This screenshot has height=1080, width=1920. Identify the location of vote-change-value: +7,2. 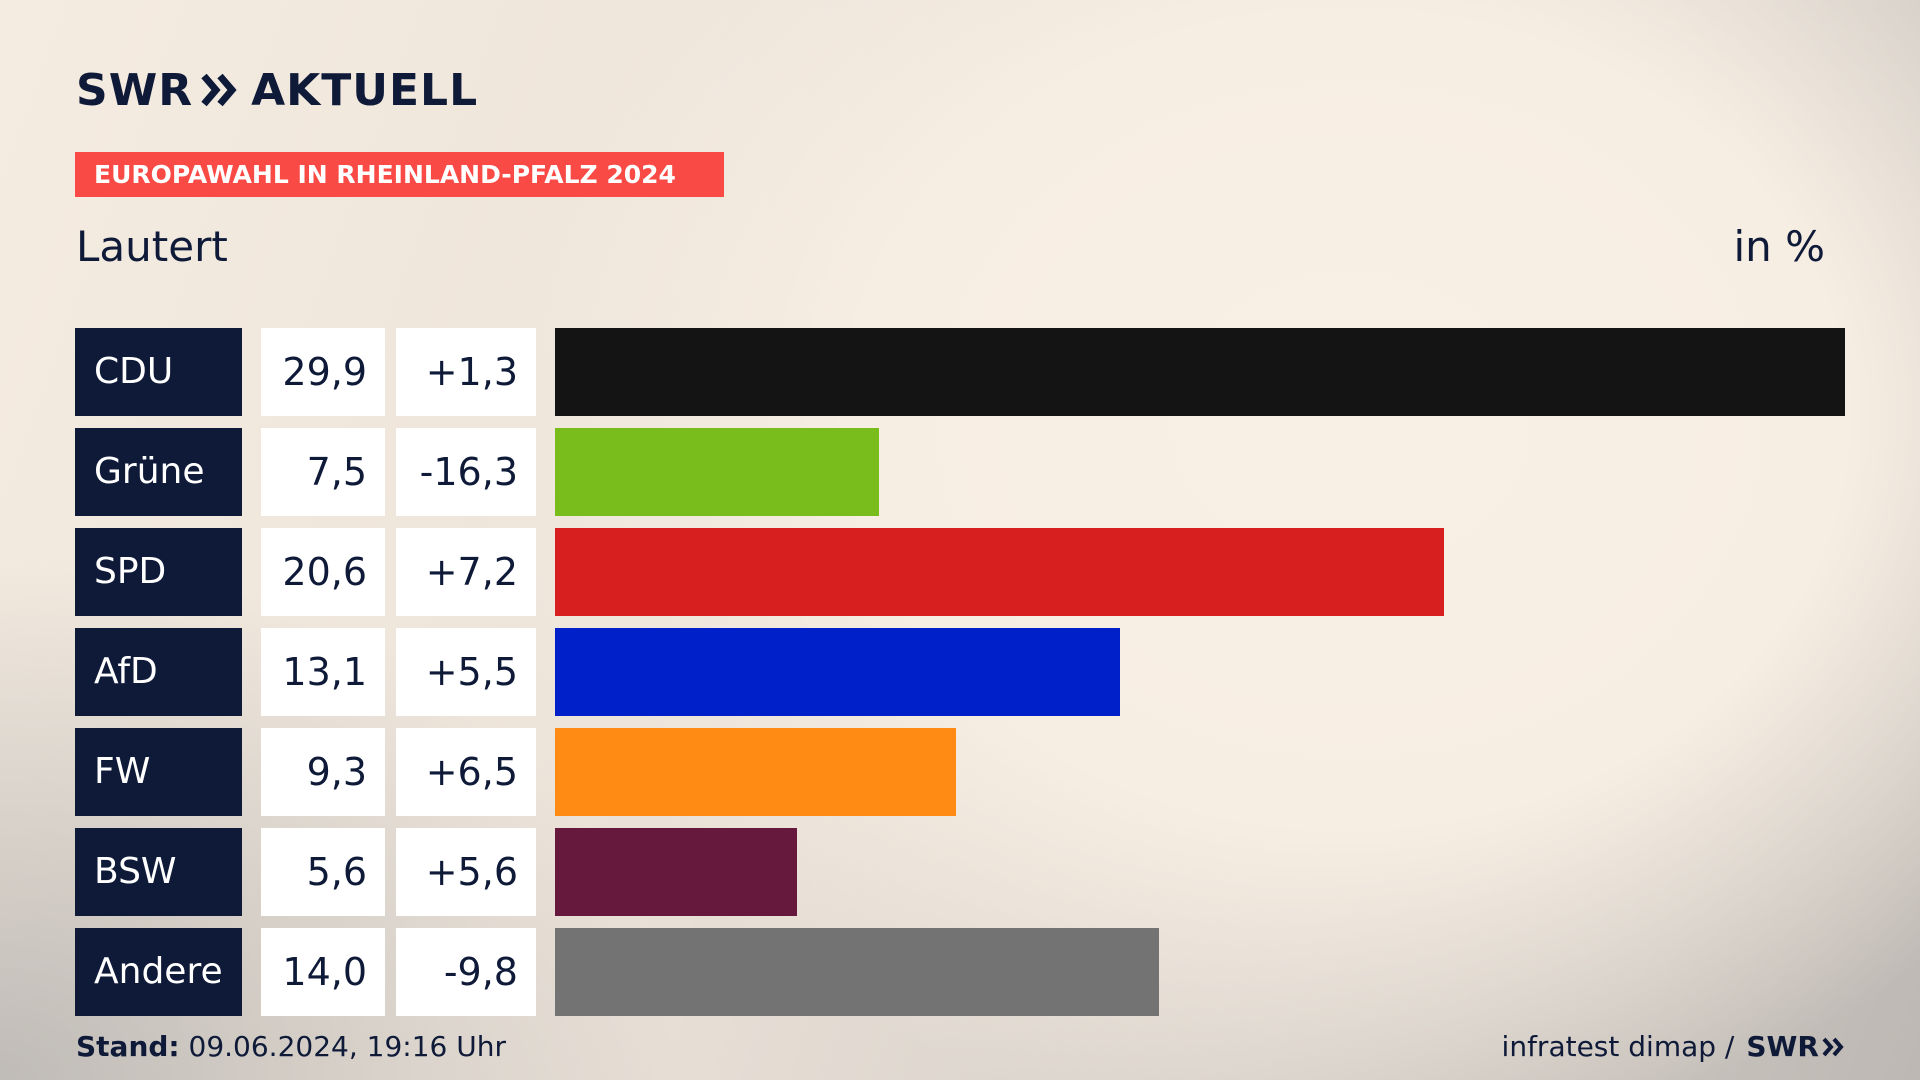
(466, 572).